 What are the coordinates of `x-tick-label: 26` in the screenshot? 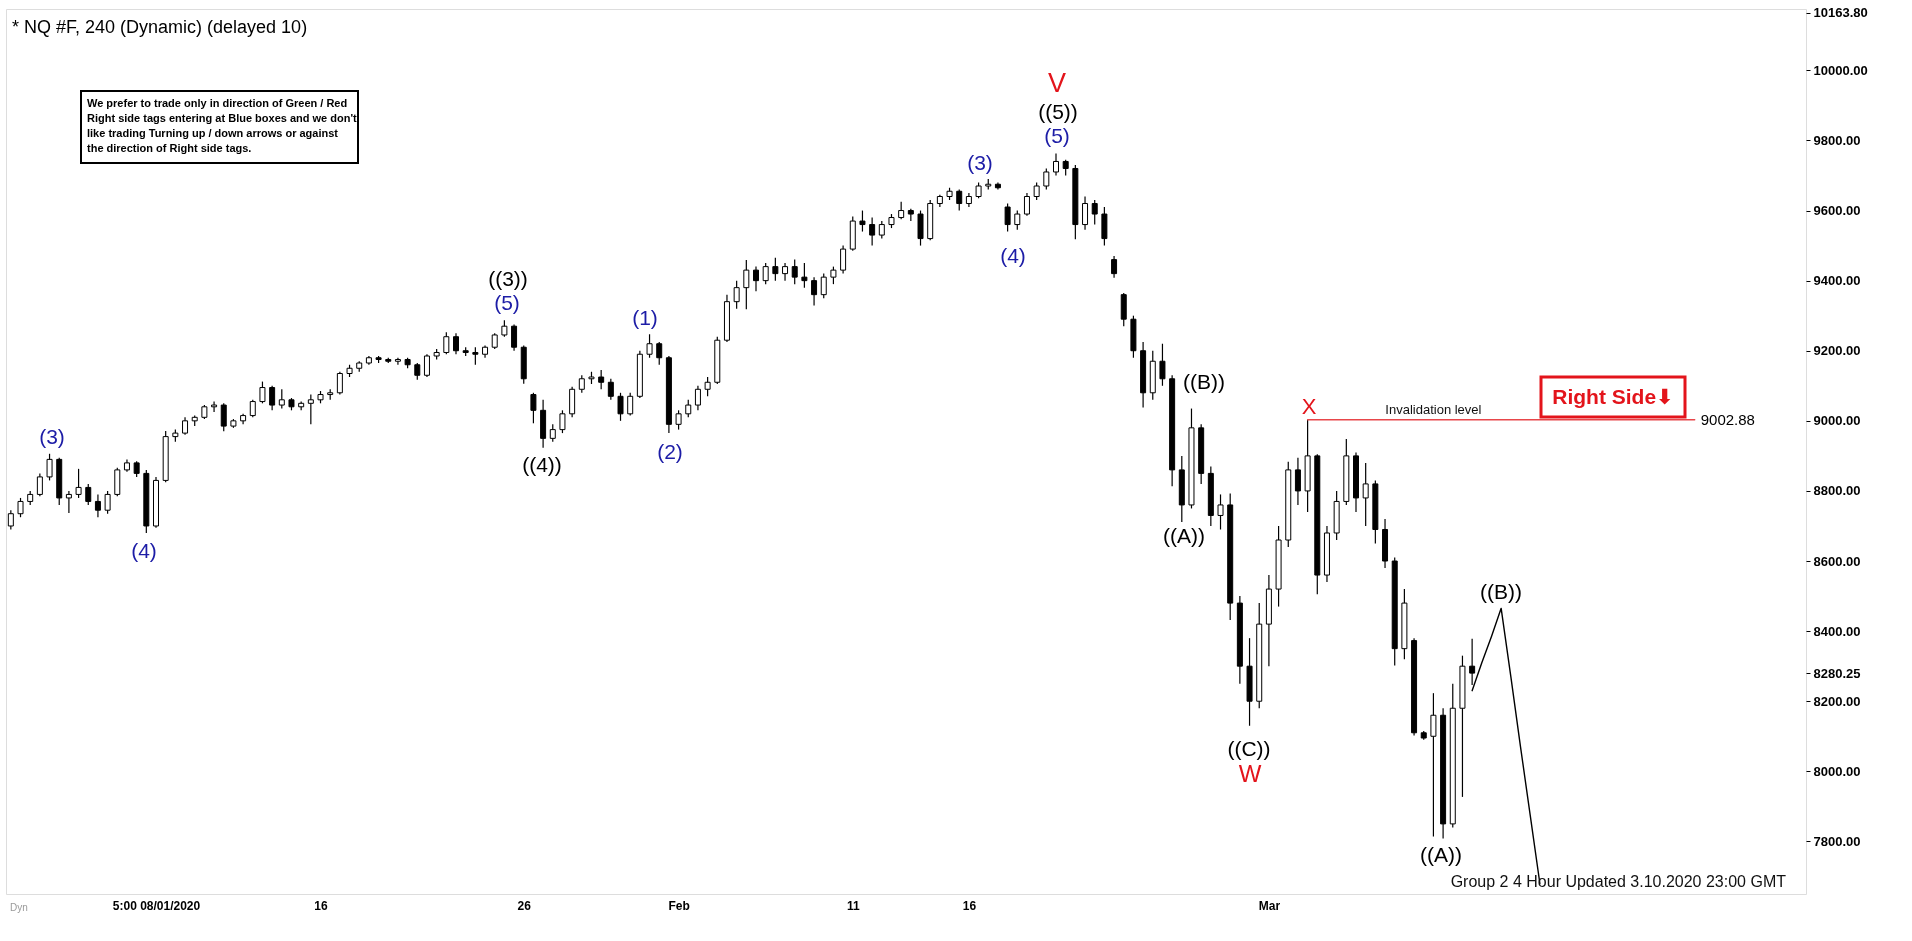 It's located at (524, 905).